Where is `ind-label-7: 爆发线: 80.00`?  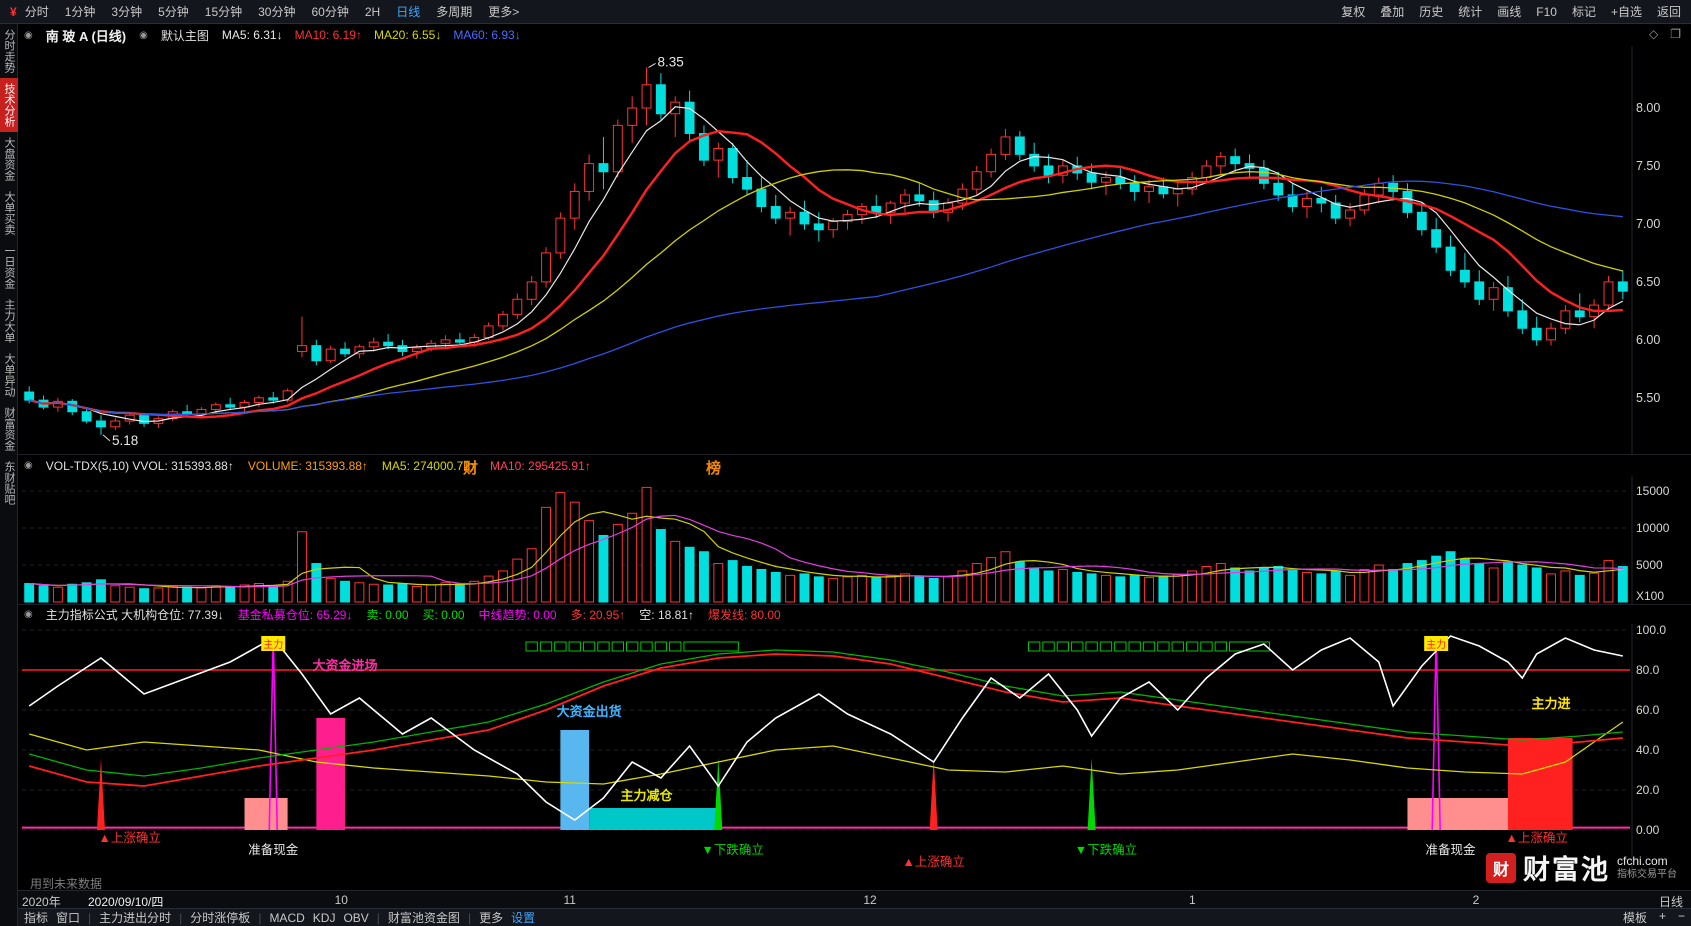
ind-label-7: 爆发线: 80.00 is located at coordinates (744, 615).